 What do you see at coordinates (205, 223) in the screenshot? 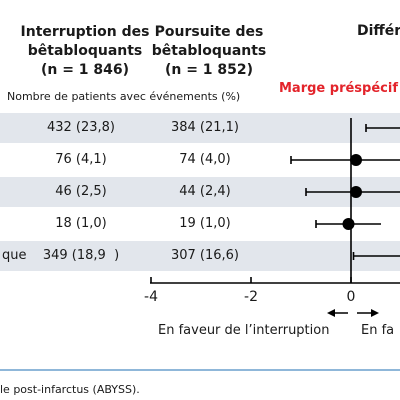
I see `poursuite-events-cell: 19 (1,0)` at bounding box center [205, 223].